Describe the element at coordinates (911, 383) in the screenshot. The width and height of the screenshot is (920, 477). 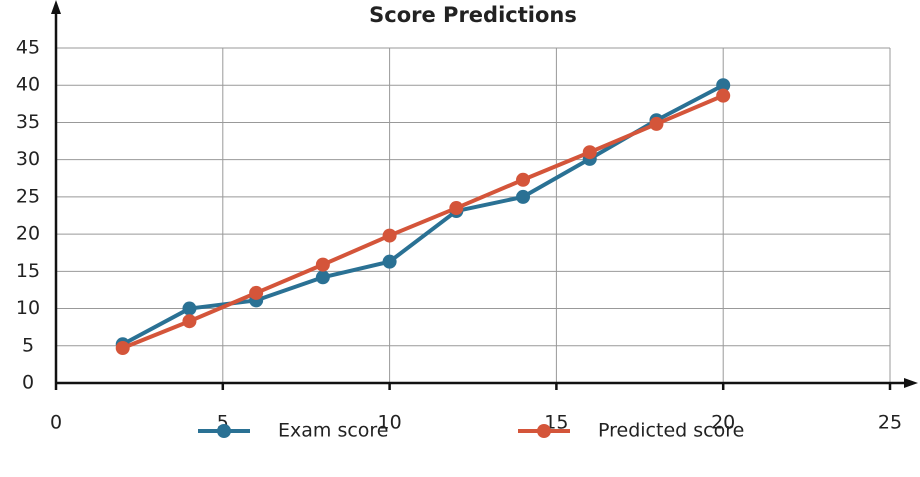
I see `x-axis-arrow` at that location.